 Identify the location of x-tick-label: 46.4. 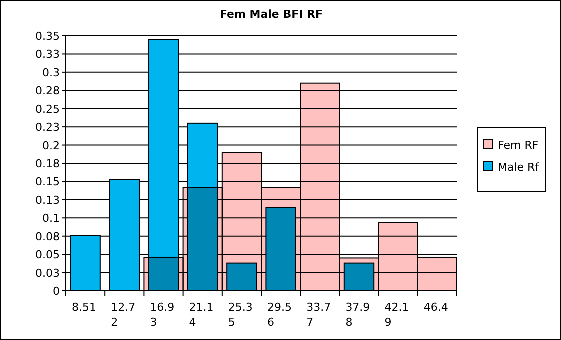
(436, 307).